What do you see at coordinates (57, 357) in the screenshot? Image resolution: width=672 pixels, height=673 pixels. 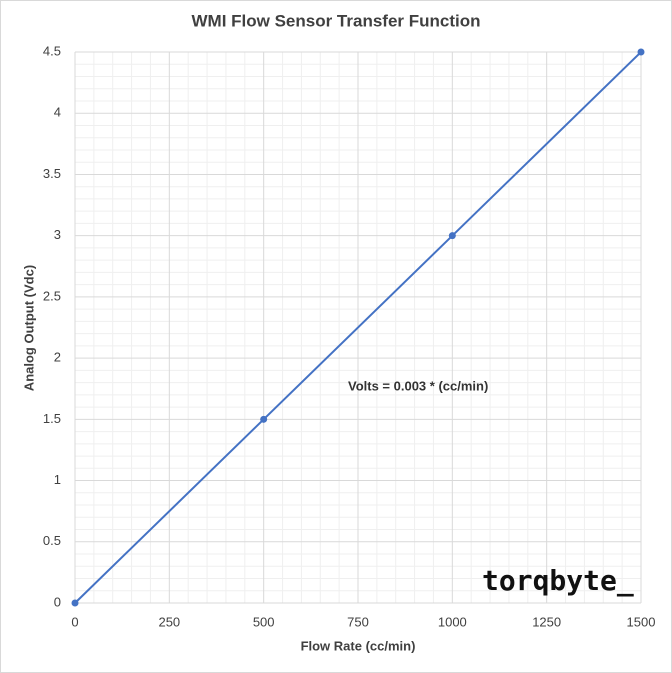 I see `y-tick-label: 2` at bounding box center [57, 357].